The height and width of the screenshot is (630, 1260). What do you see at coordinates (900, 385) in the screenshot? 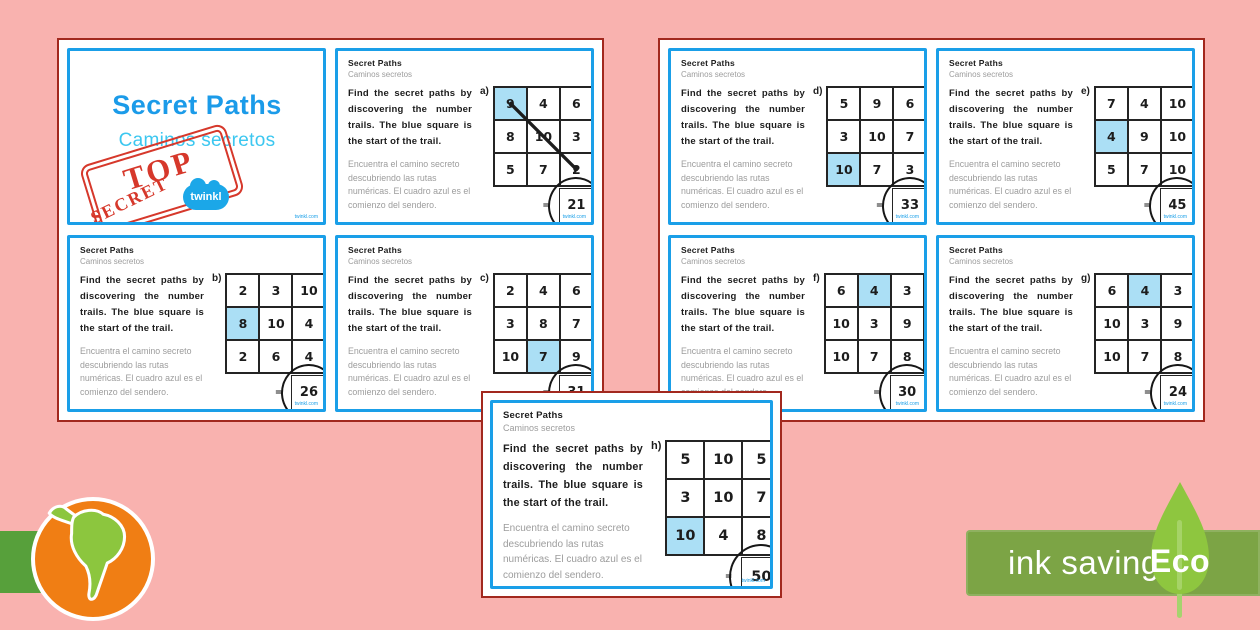
I see `answer-wrap: 30` at bounding box center [900, 385].